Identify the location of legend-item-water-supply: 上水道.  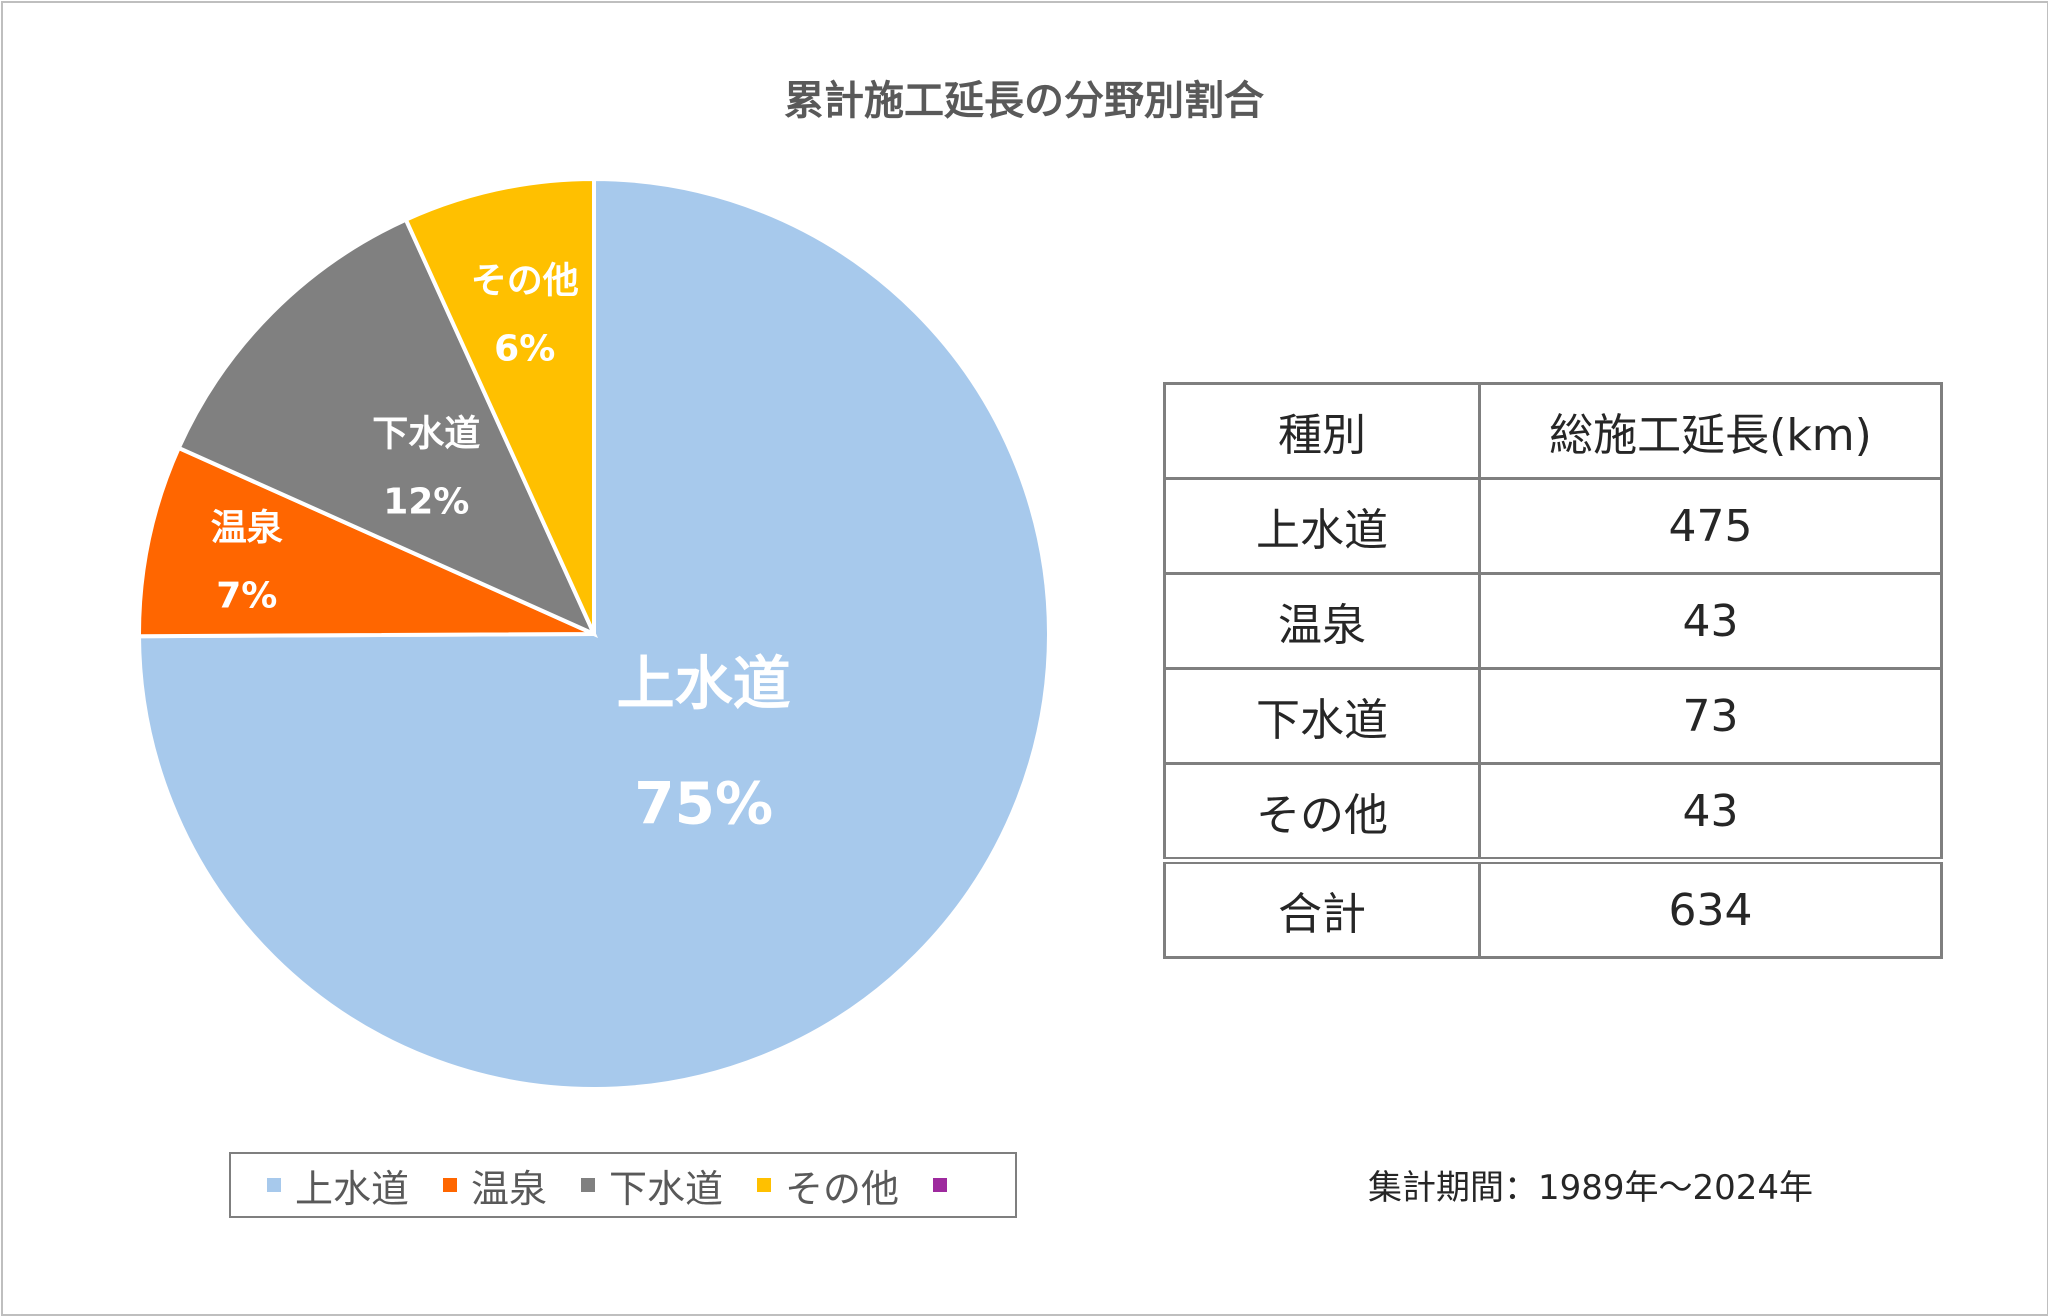
(338, 1185).